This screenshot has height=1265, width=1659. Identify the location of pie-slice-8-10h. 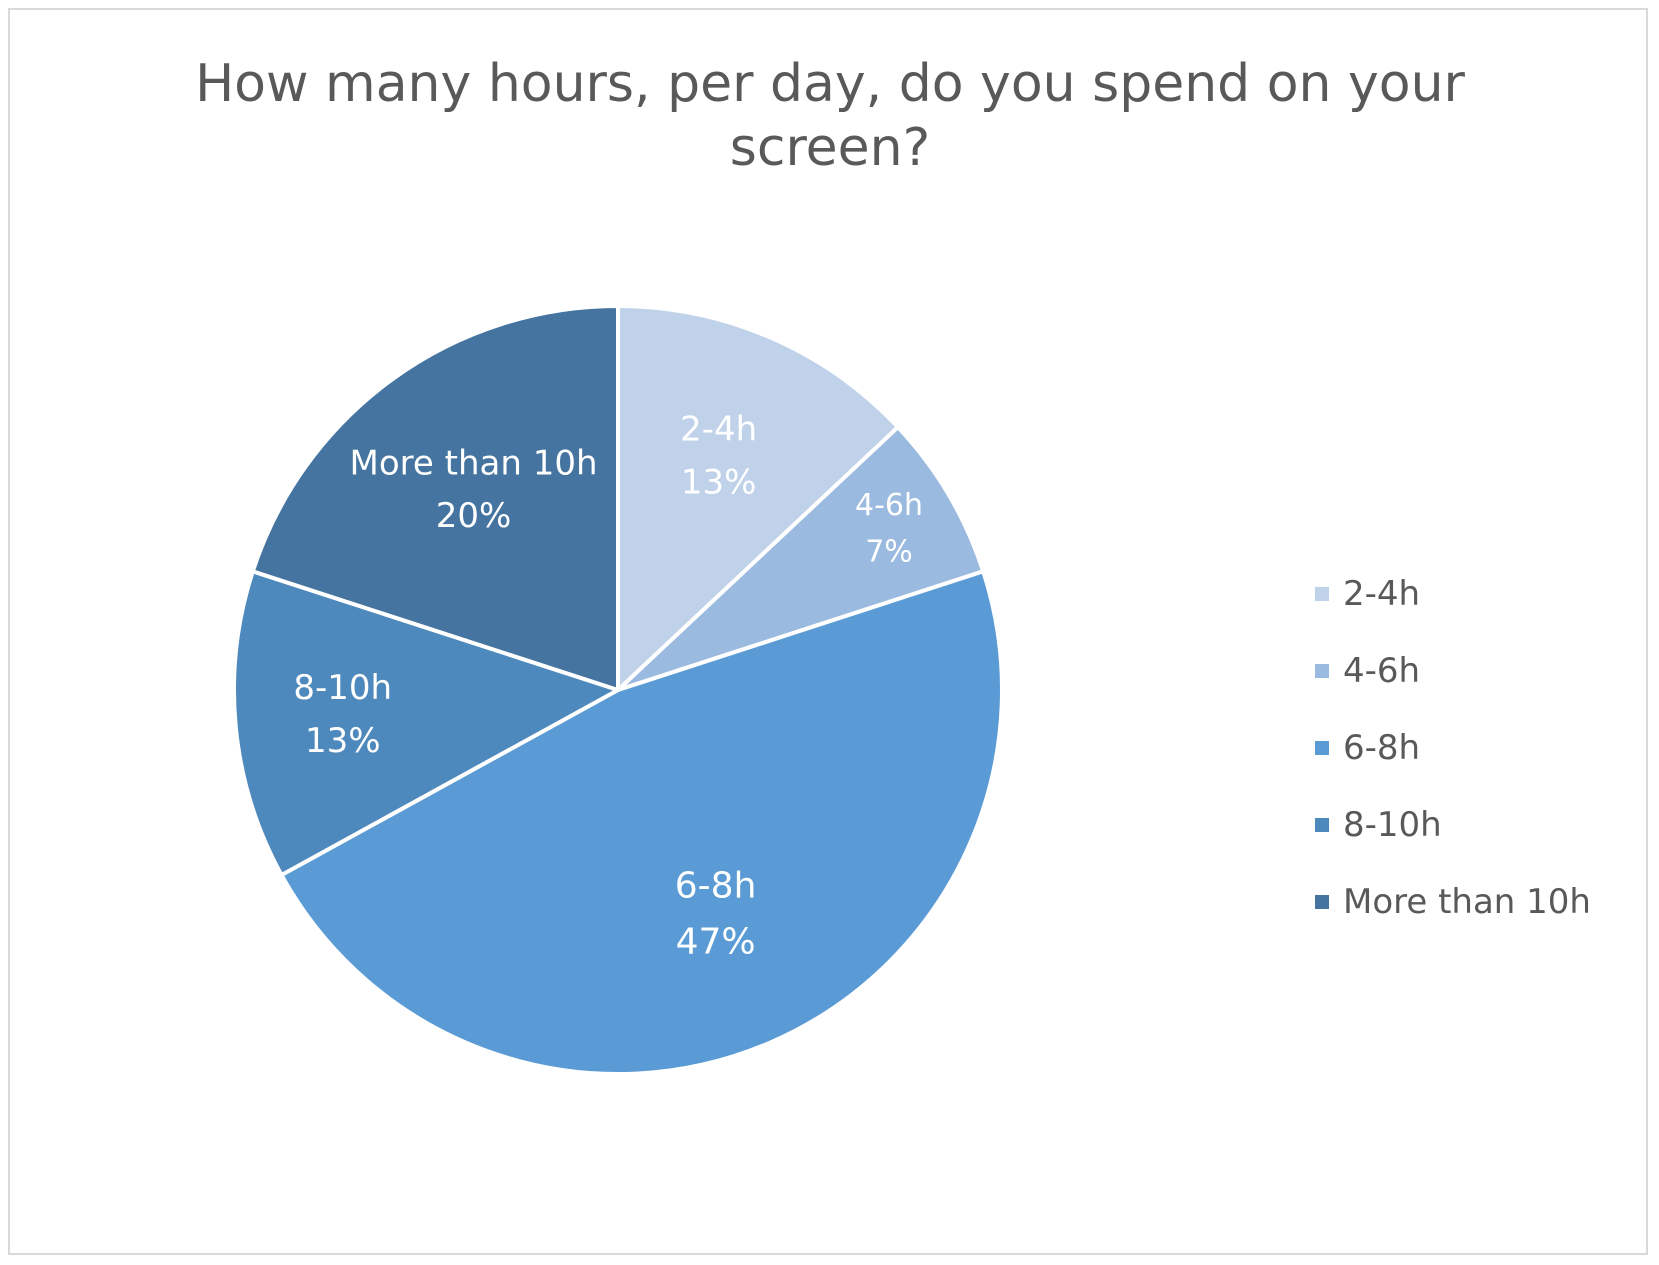
(426, 723).